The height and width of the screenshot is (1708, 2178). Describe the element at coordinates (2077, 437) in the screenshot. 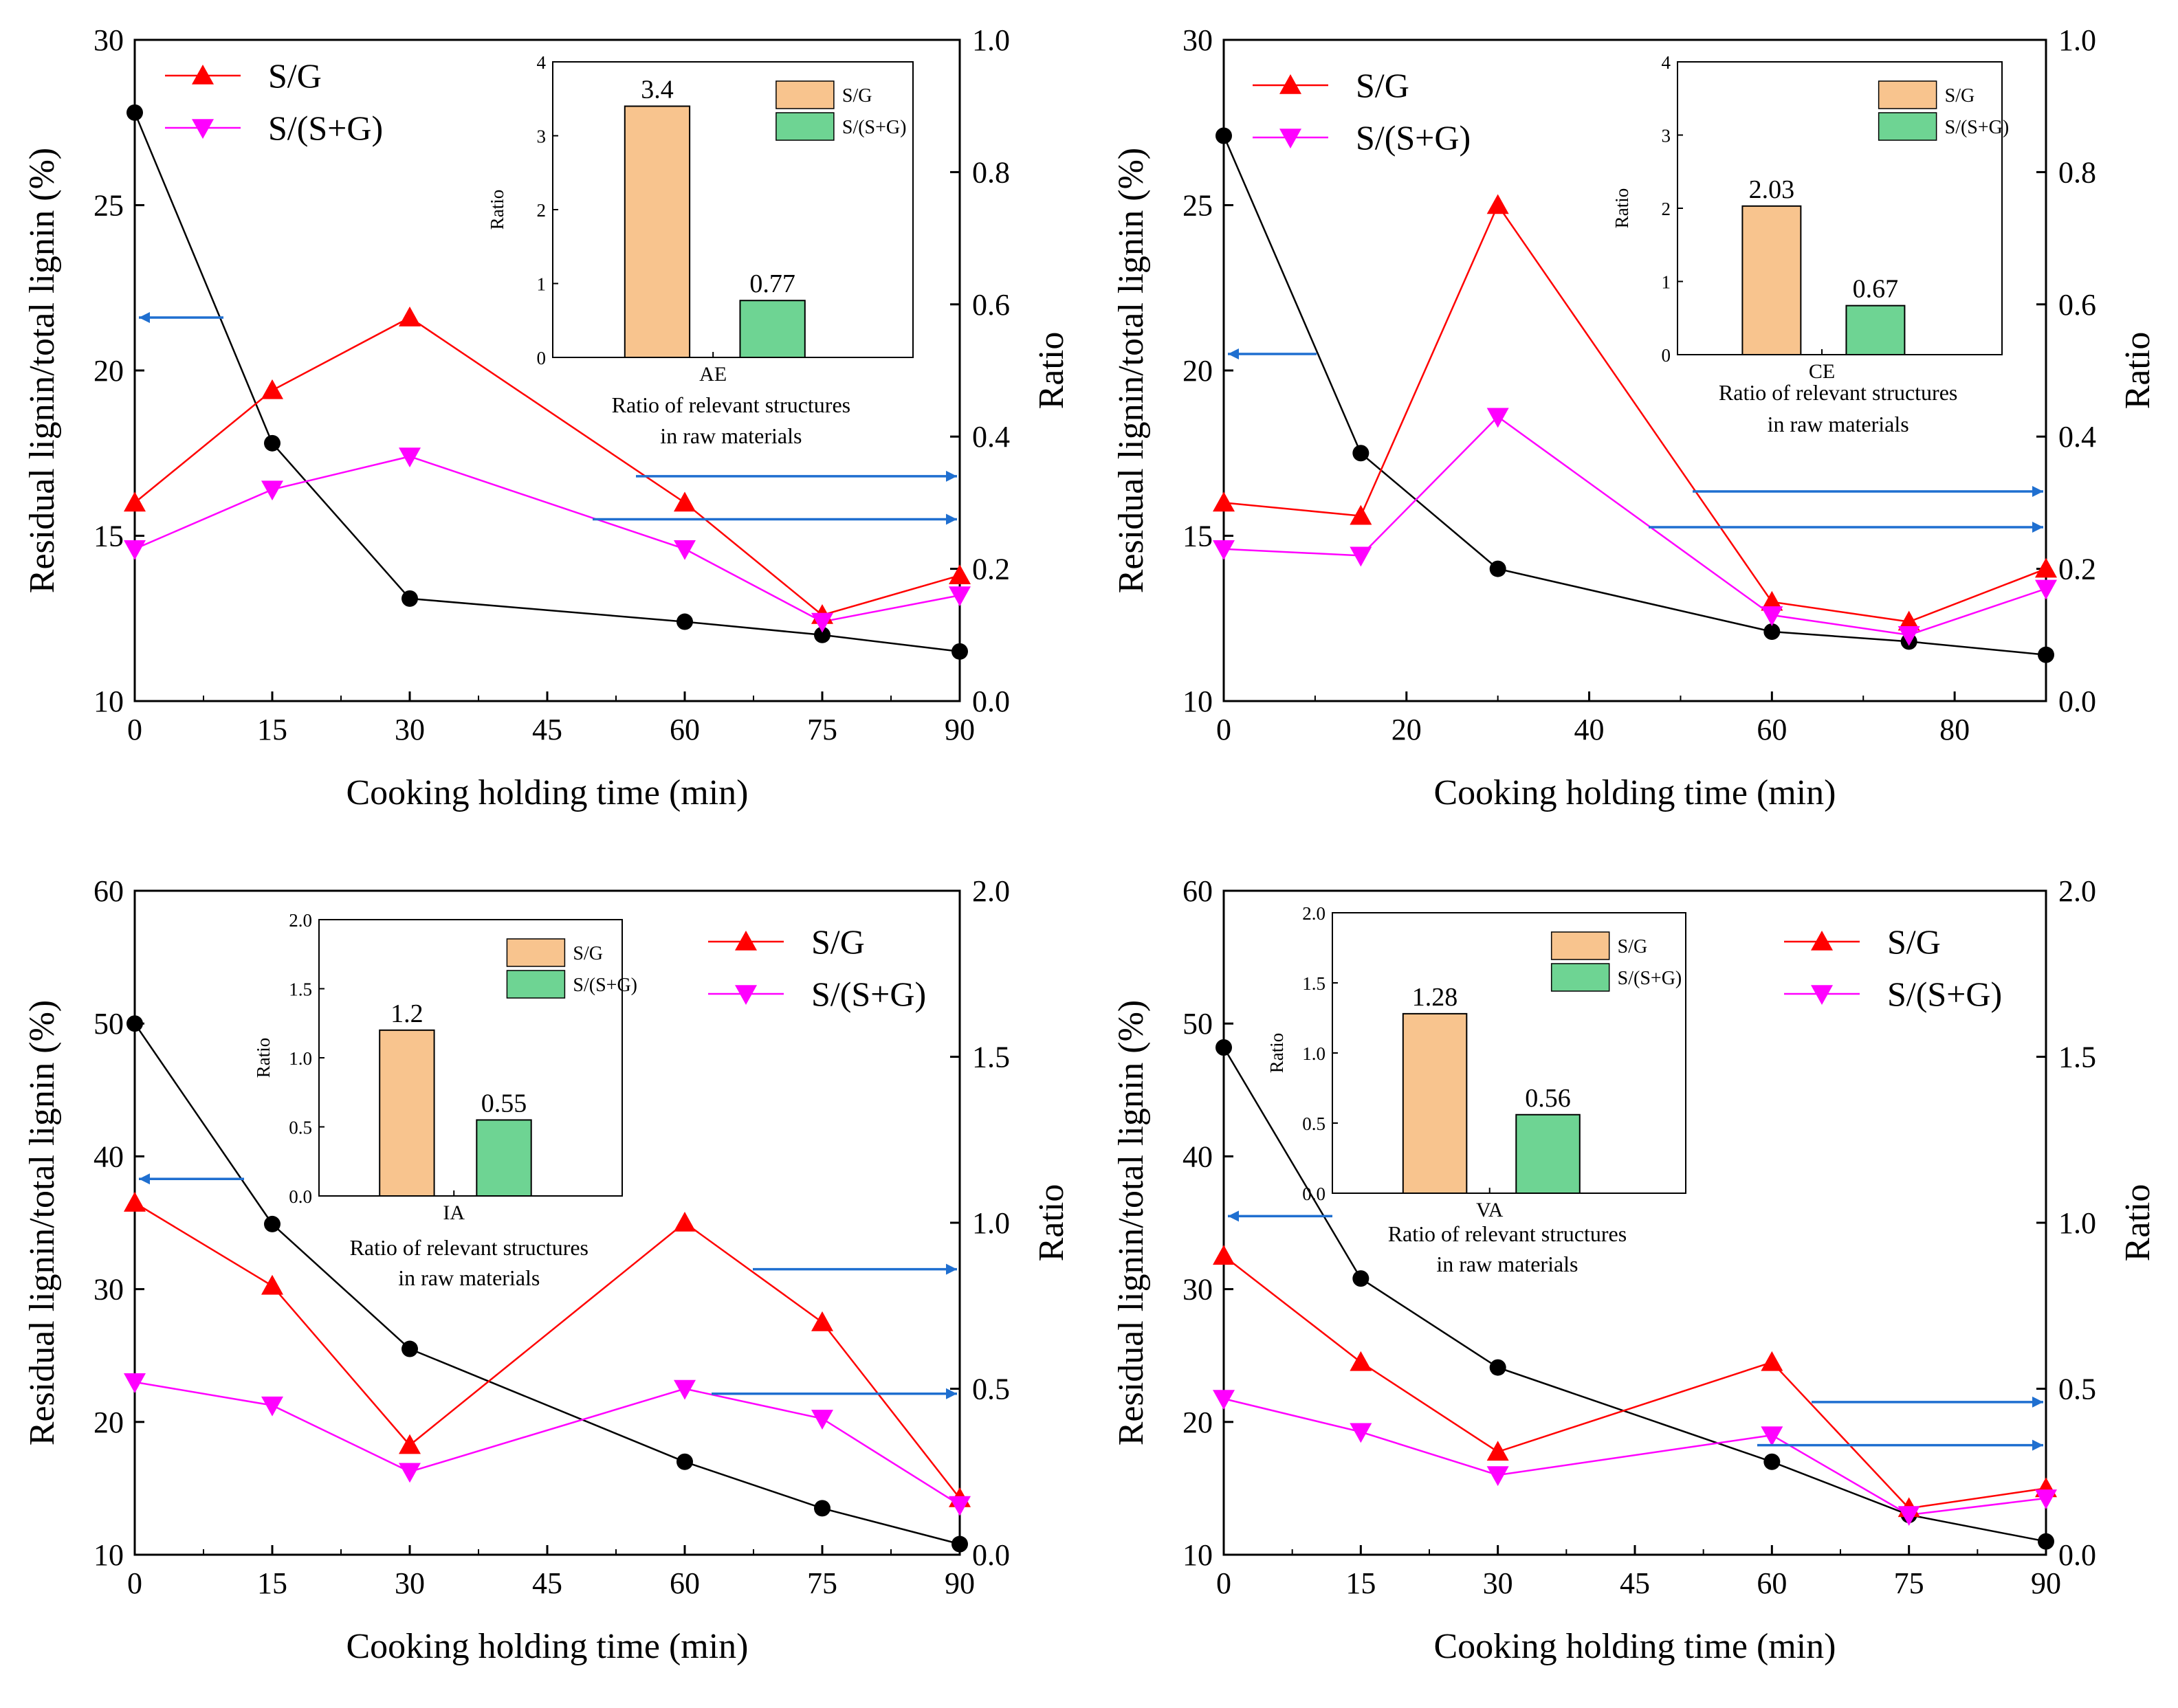

I see `y-right-tick-label: 0.4` at that location.